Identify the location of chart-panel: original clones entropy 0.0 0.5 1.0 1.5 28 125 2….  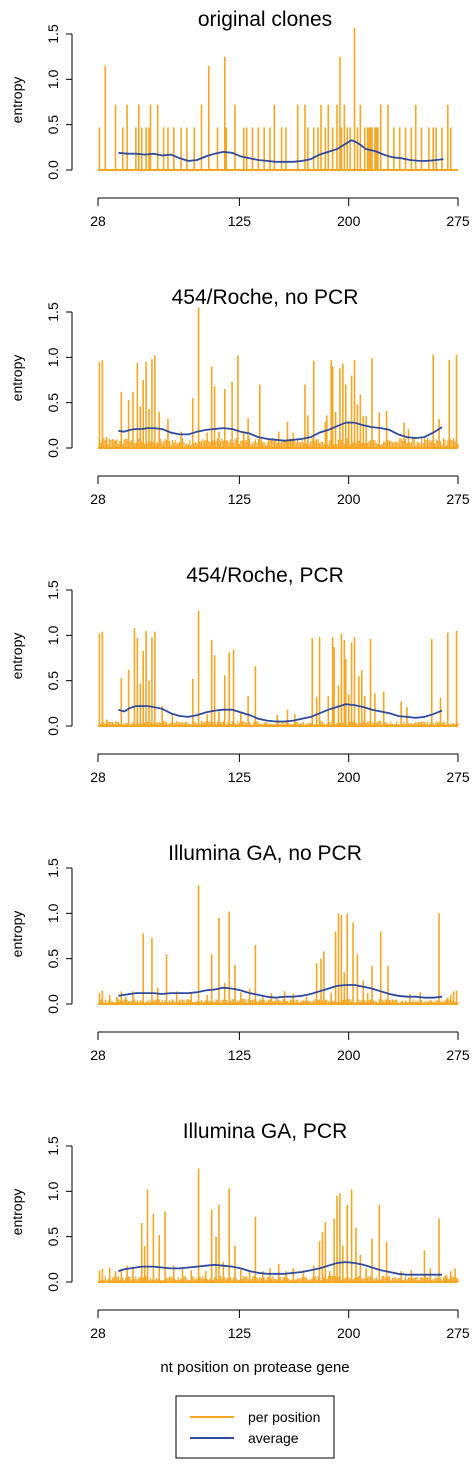
(239, 118).